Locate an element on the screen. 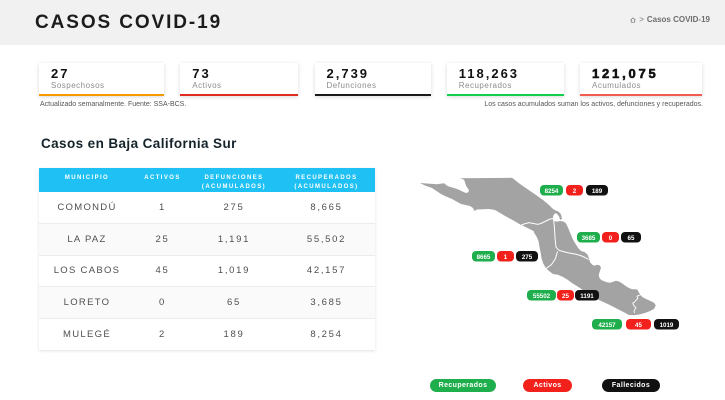  svg-text: 2 is located at coordinates (575, 191).